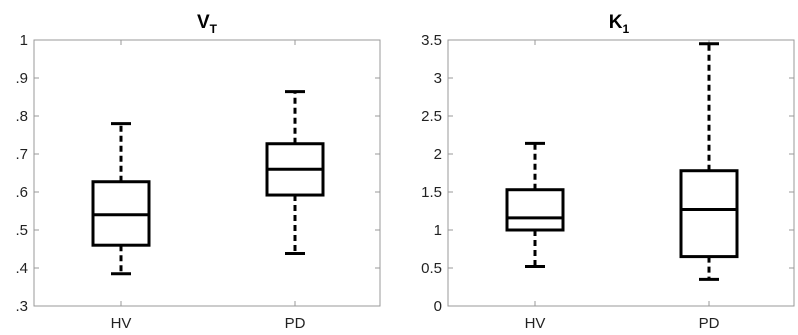 This screenshot has width=798, height=335. What do you see at coordinates (431, 40) in the screenshot?
I see `y-tick-label: 3.5` at bounding box center [431, 40].